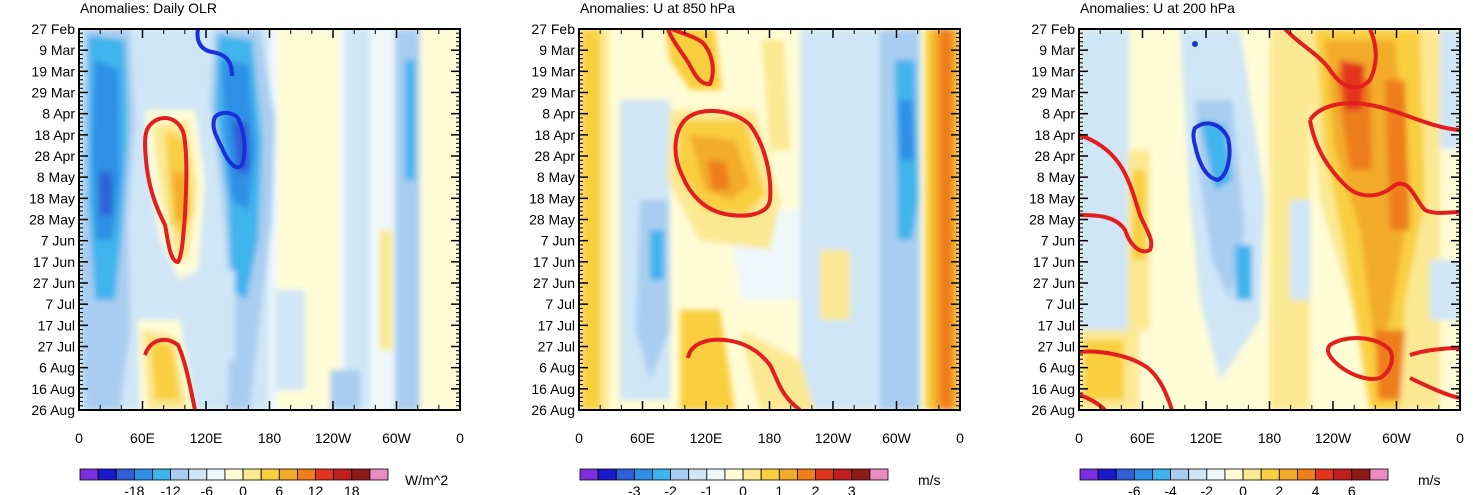 This screenshot has width=1473, height=495. I want to click on colorbar: -3 -2 -1 0 1 2 3, so click(734, 481).